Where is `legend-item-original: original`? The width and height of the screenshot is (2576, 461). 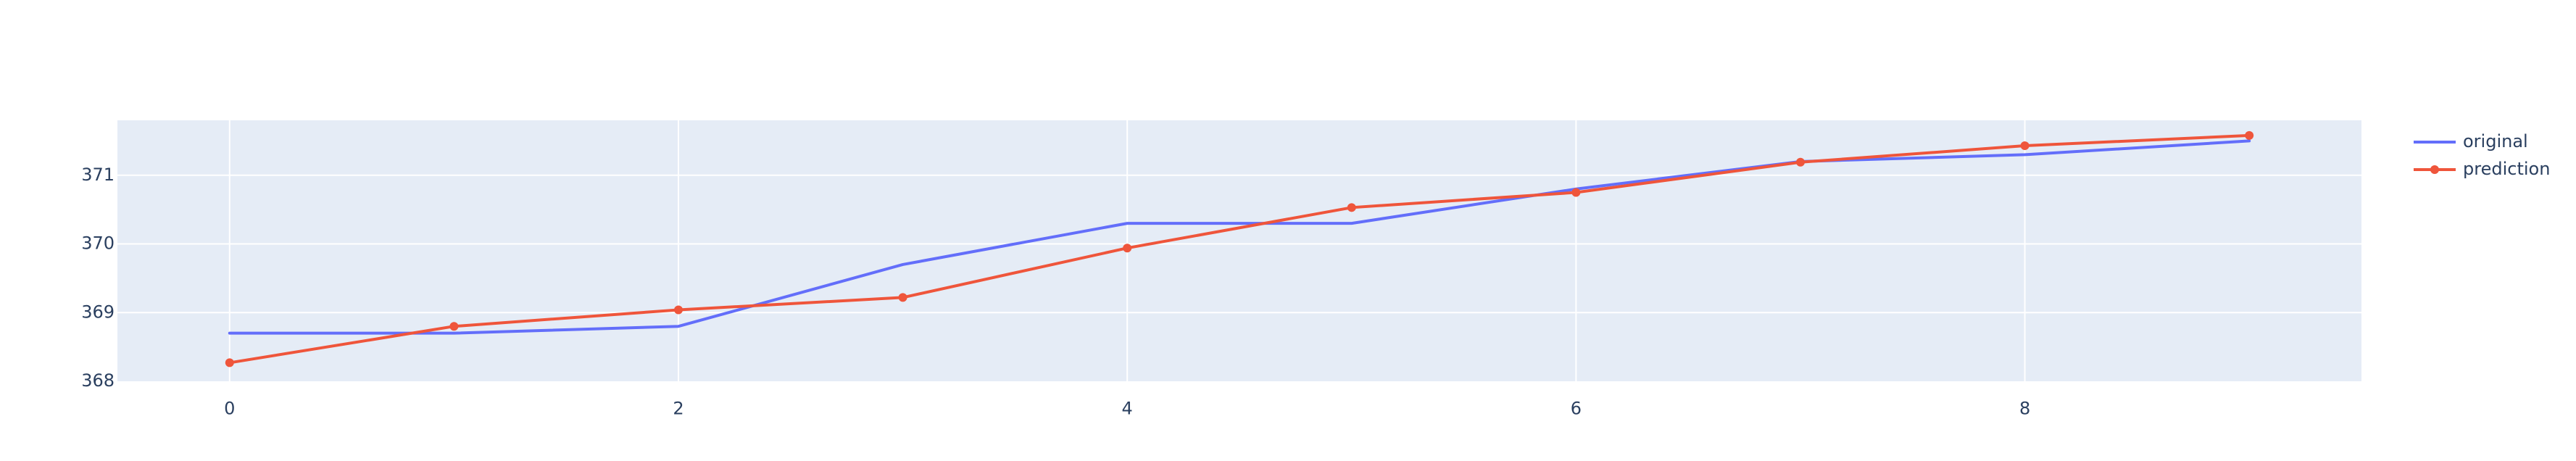 legend-item-original: original is located at coordinates (2471, 141).